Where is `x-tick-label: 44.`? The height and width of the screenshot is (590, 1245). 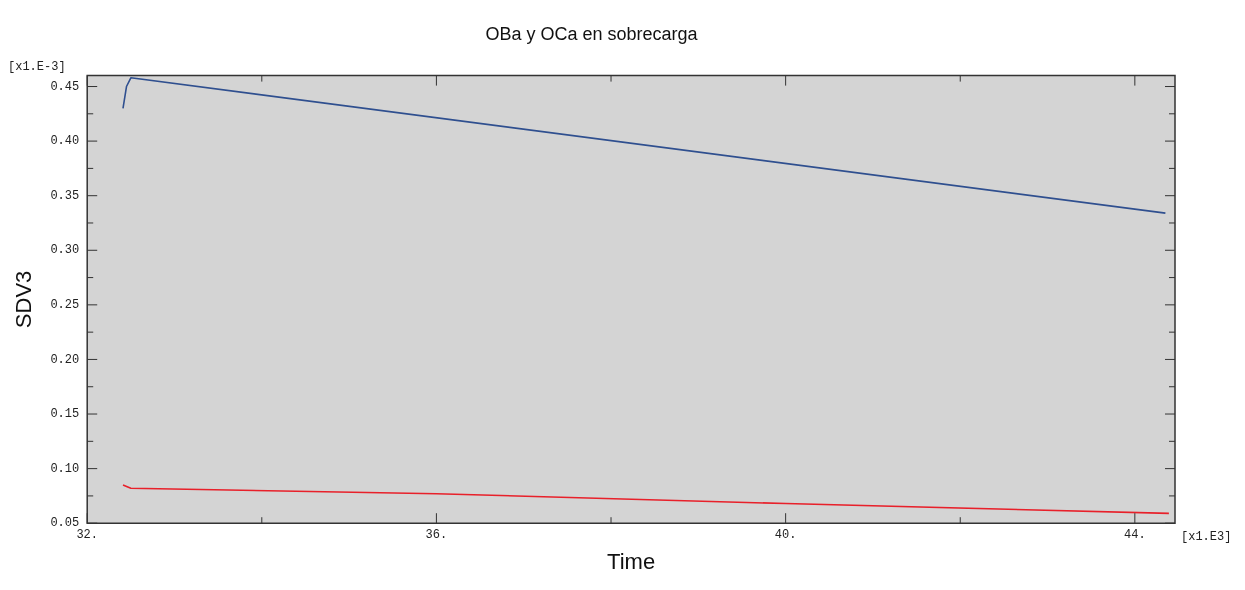
x-tick-label: 44. is located at coordinates (1135, 534).